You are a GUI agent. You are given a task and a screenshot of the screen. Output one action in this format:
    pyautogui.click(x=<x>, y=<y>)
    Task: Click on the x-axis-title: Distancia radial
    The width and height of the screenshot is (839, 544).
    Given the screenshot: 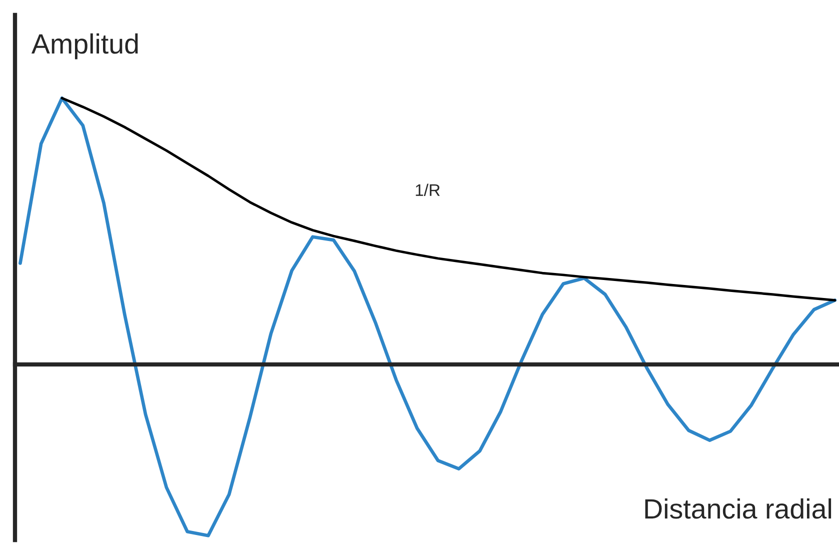 What is the action you would take?
    pyautogui.click(x=738, y=508)
    